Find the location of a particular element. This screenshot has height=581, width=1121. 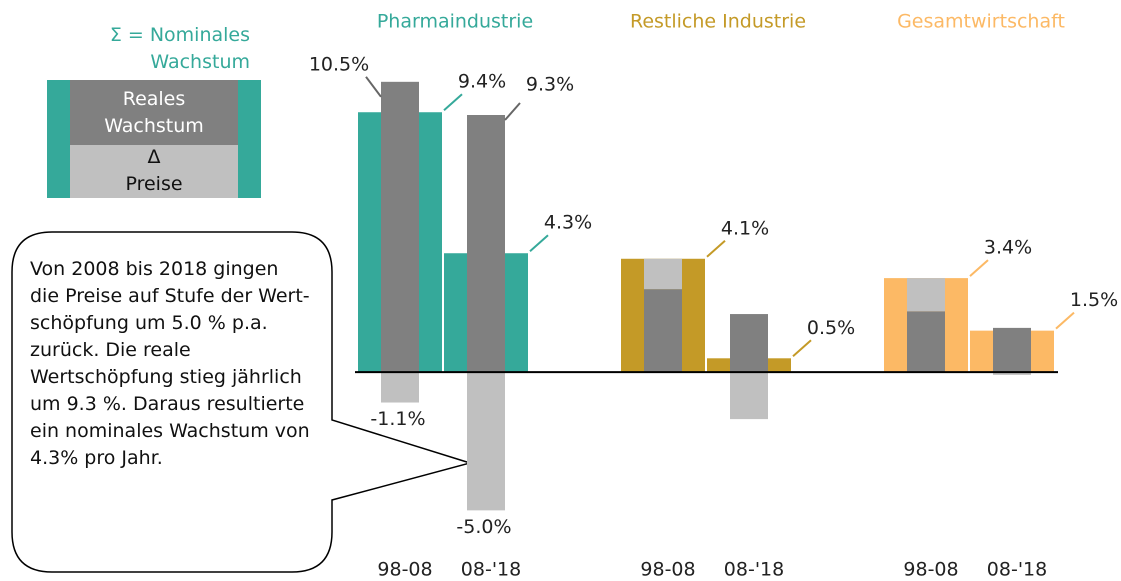

group-title: Gesamtwirtschaft is located at coordinates (981, 22).